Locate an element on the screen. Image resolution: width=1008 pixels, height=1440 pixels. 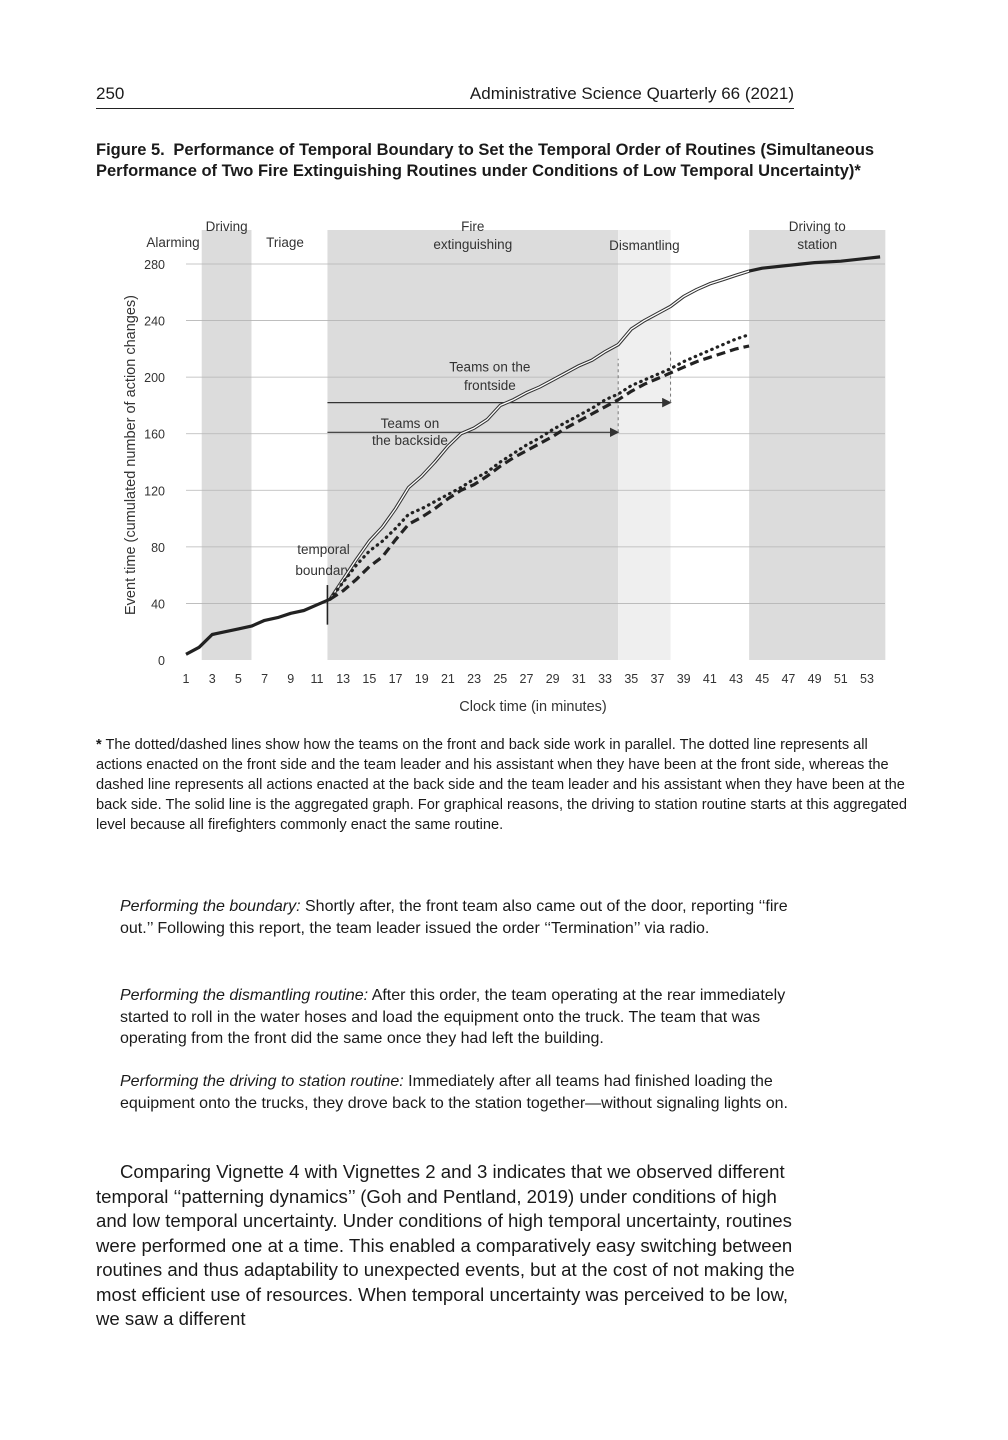
x-tick-label: 51 is located at coordinates (841, 679).